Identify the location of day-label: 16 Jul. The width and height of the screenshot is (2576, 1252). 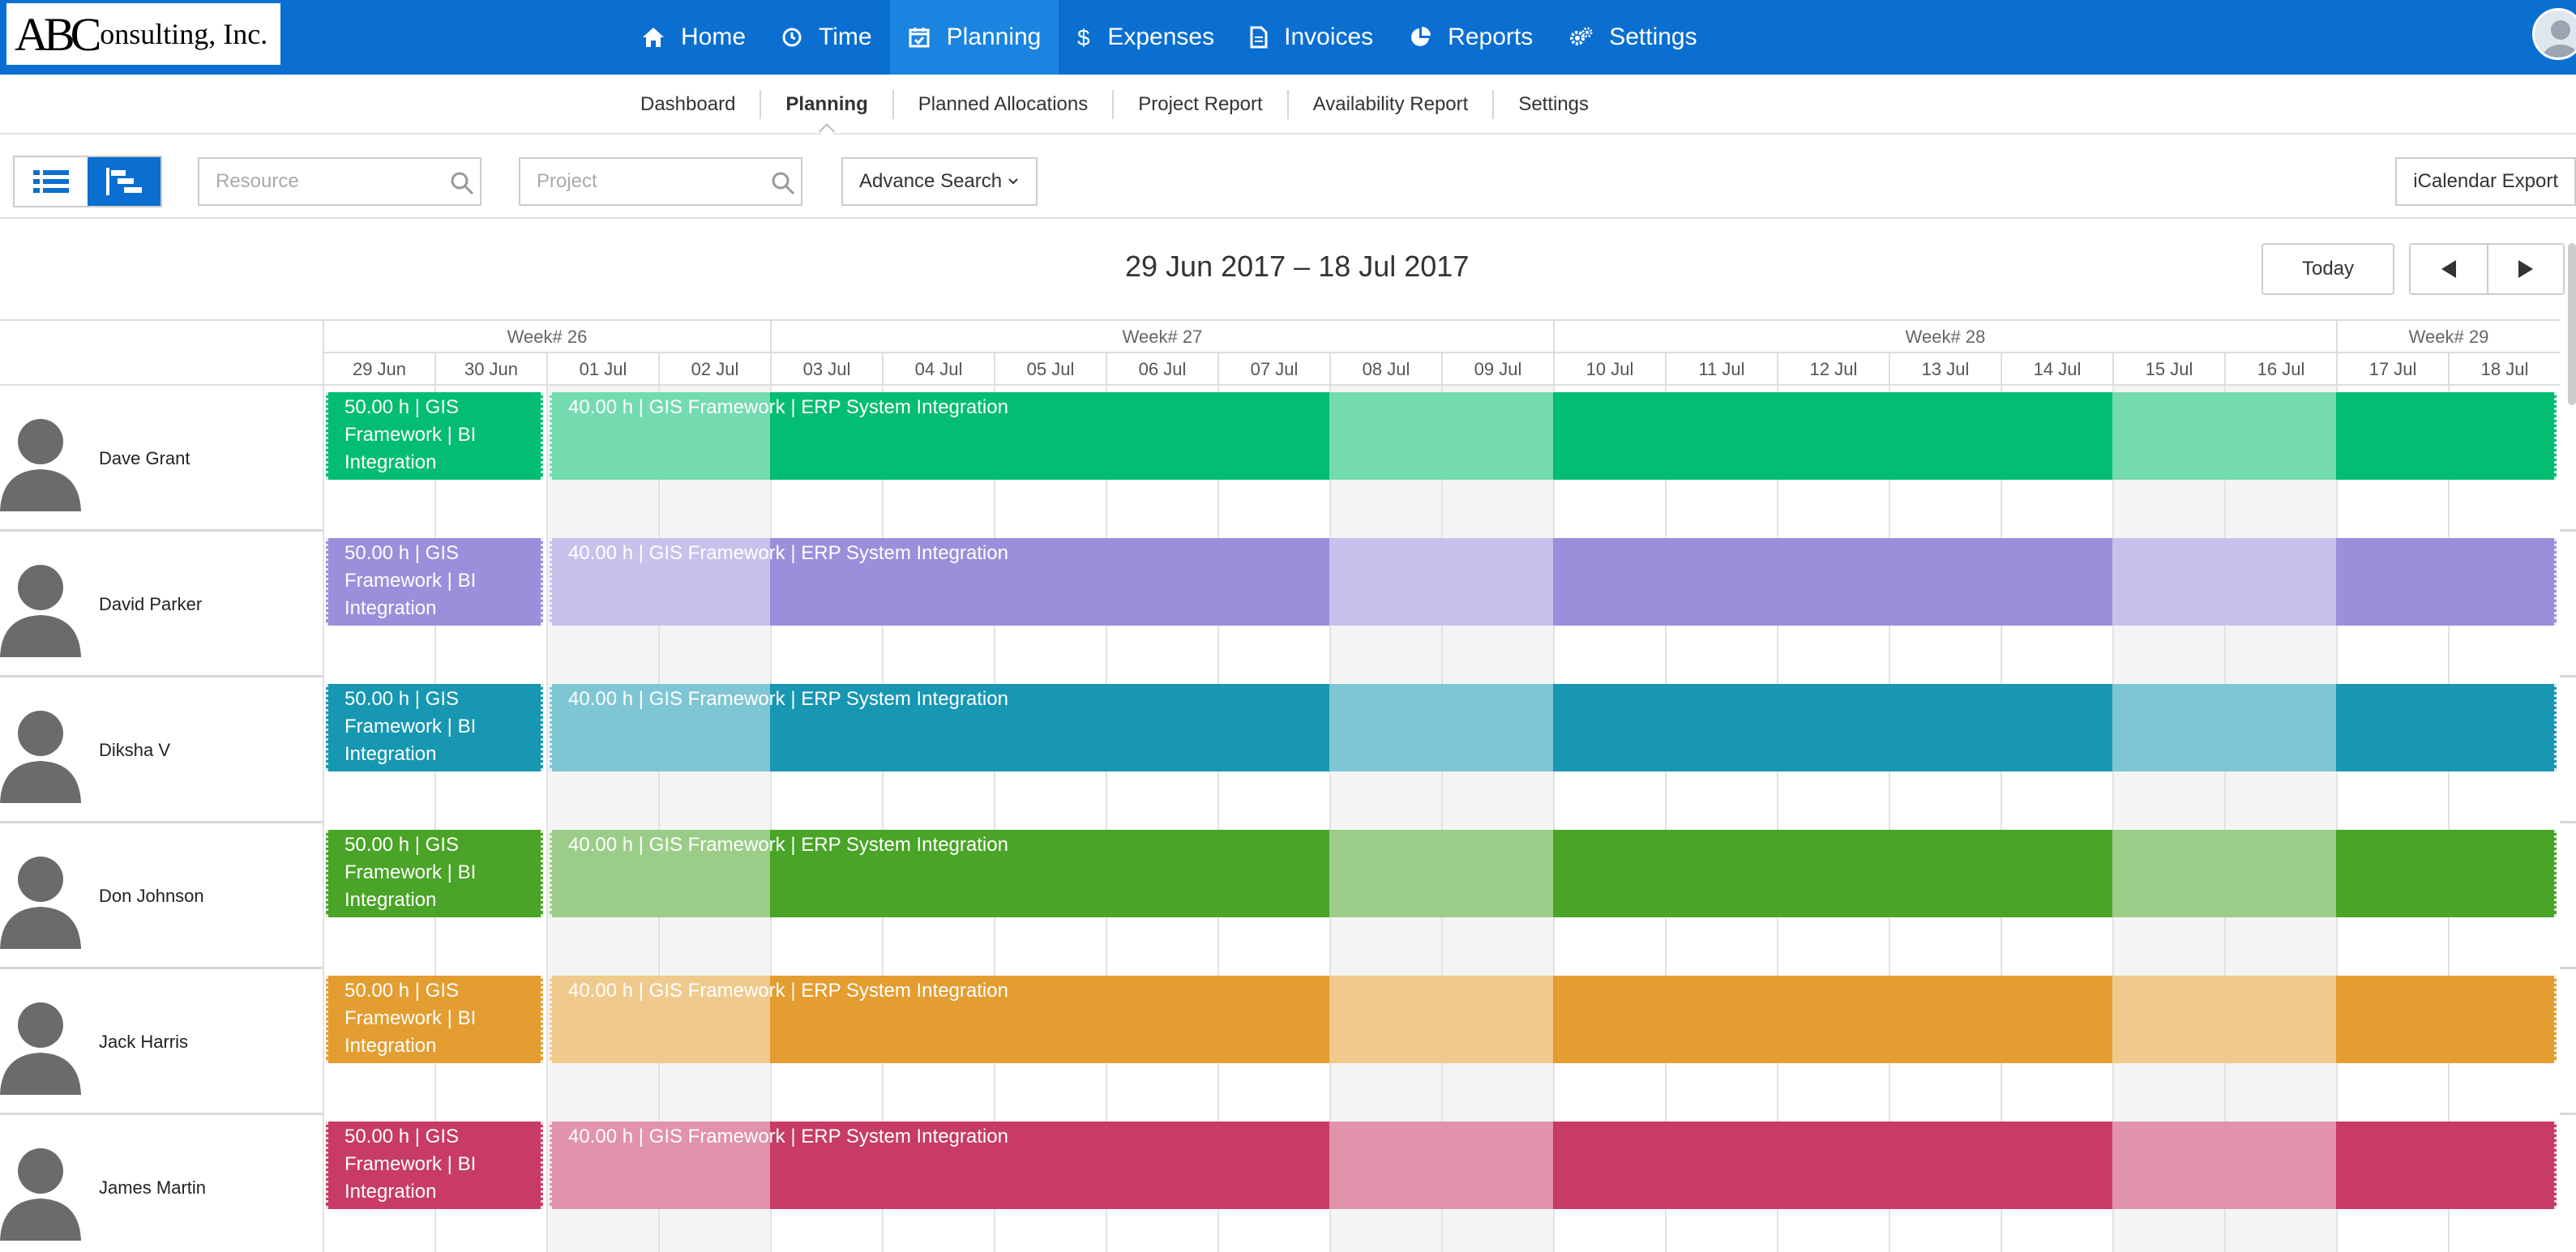
(2280, 369).